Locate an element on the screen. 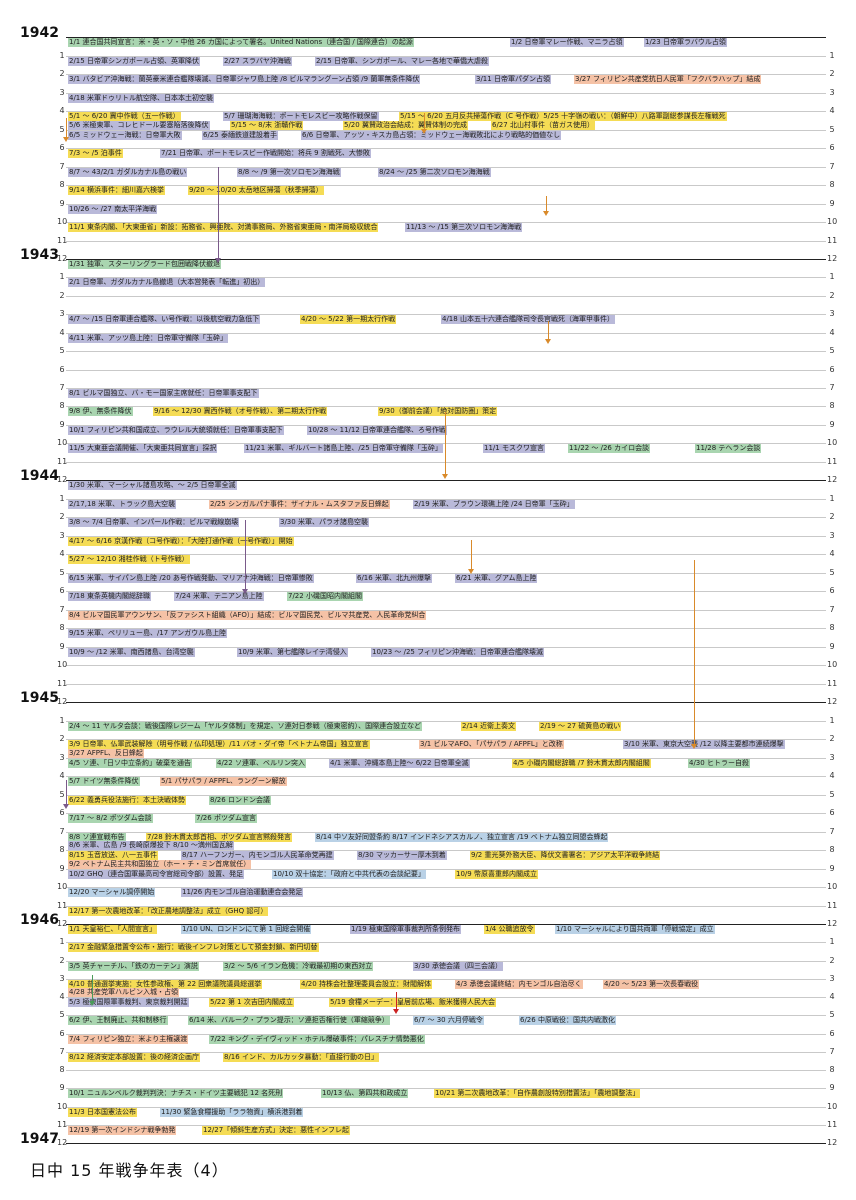 The height and width of the screenshot is (1200, 856). month-number: 3 is located at coordinates (832, 757).